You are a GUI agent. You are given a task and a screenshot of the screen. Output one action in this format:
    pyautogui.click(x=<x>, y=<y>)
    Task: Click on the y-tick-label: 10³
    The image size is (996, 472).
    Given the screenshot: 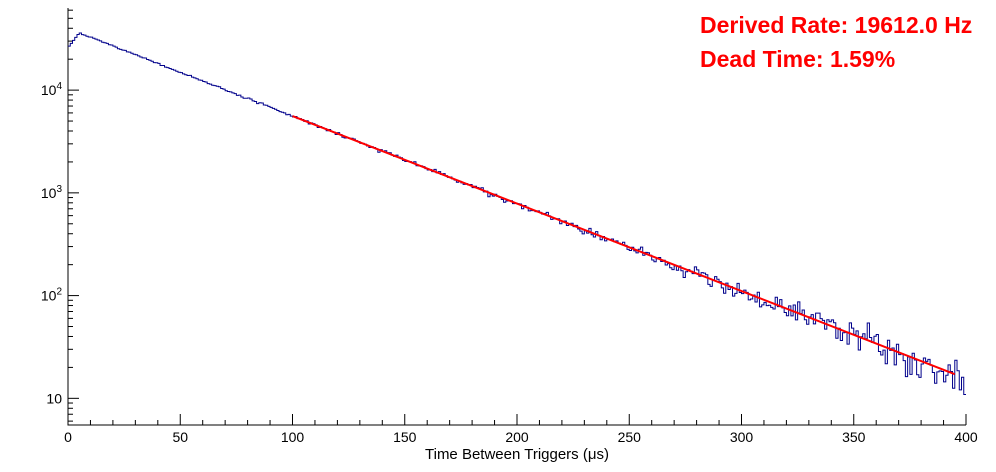 What is the action you would take?
    pyautogui.click(x=52, y=192)
    